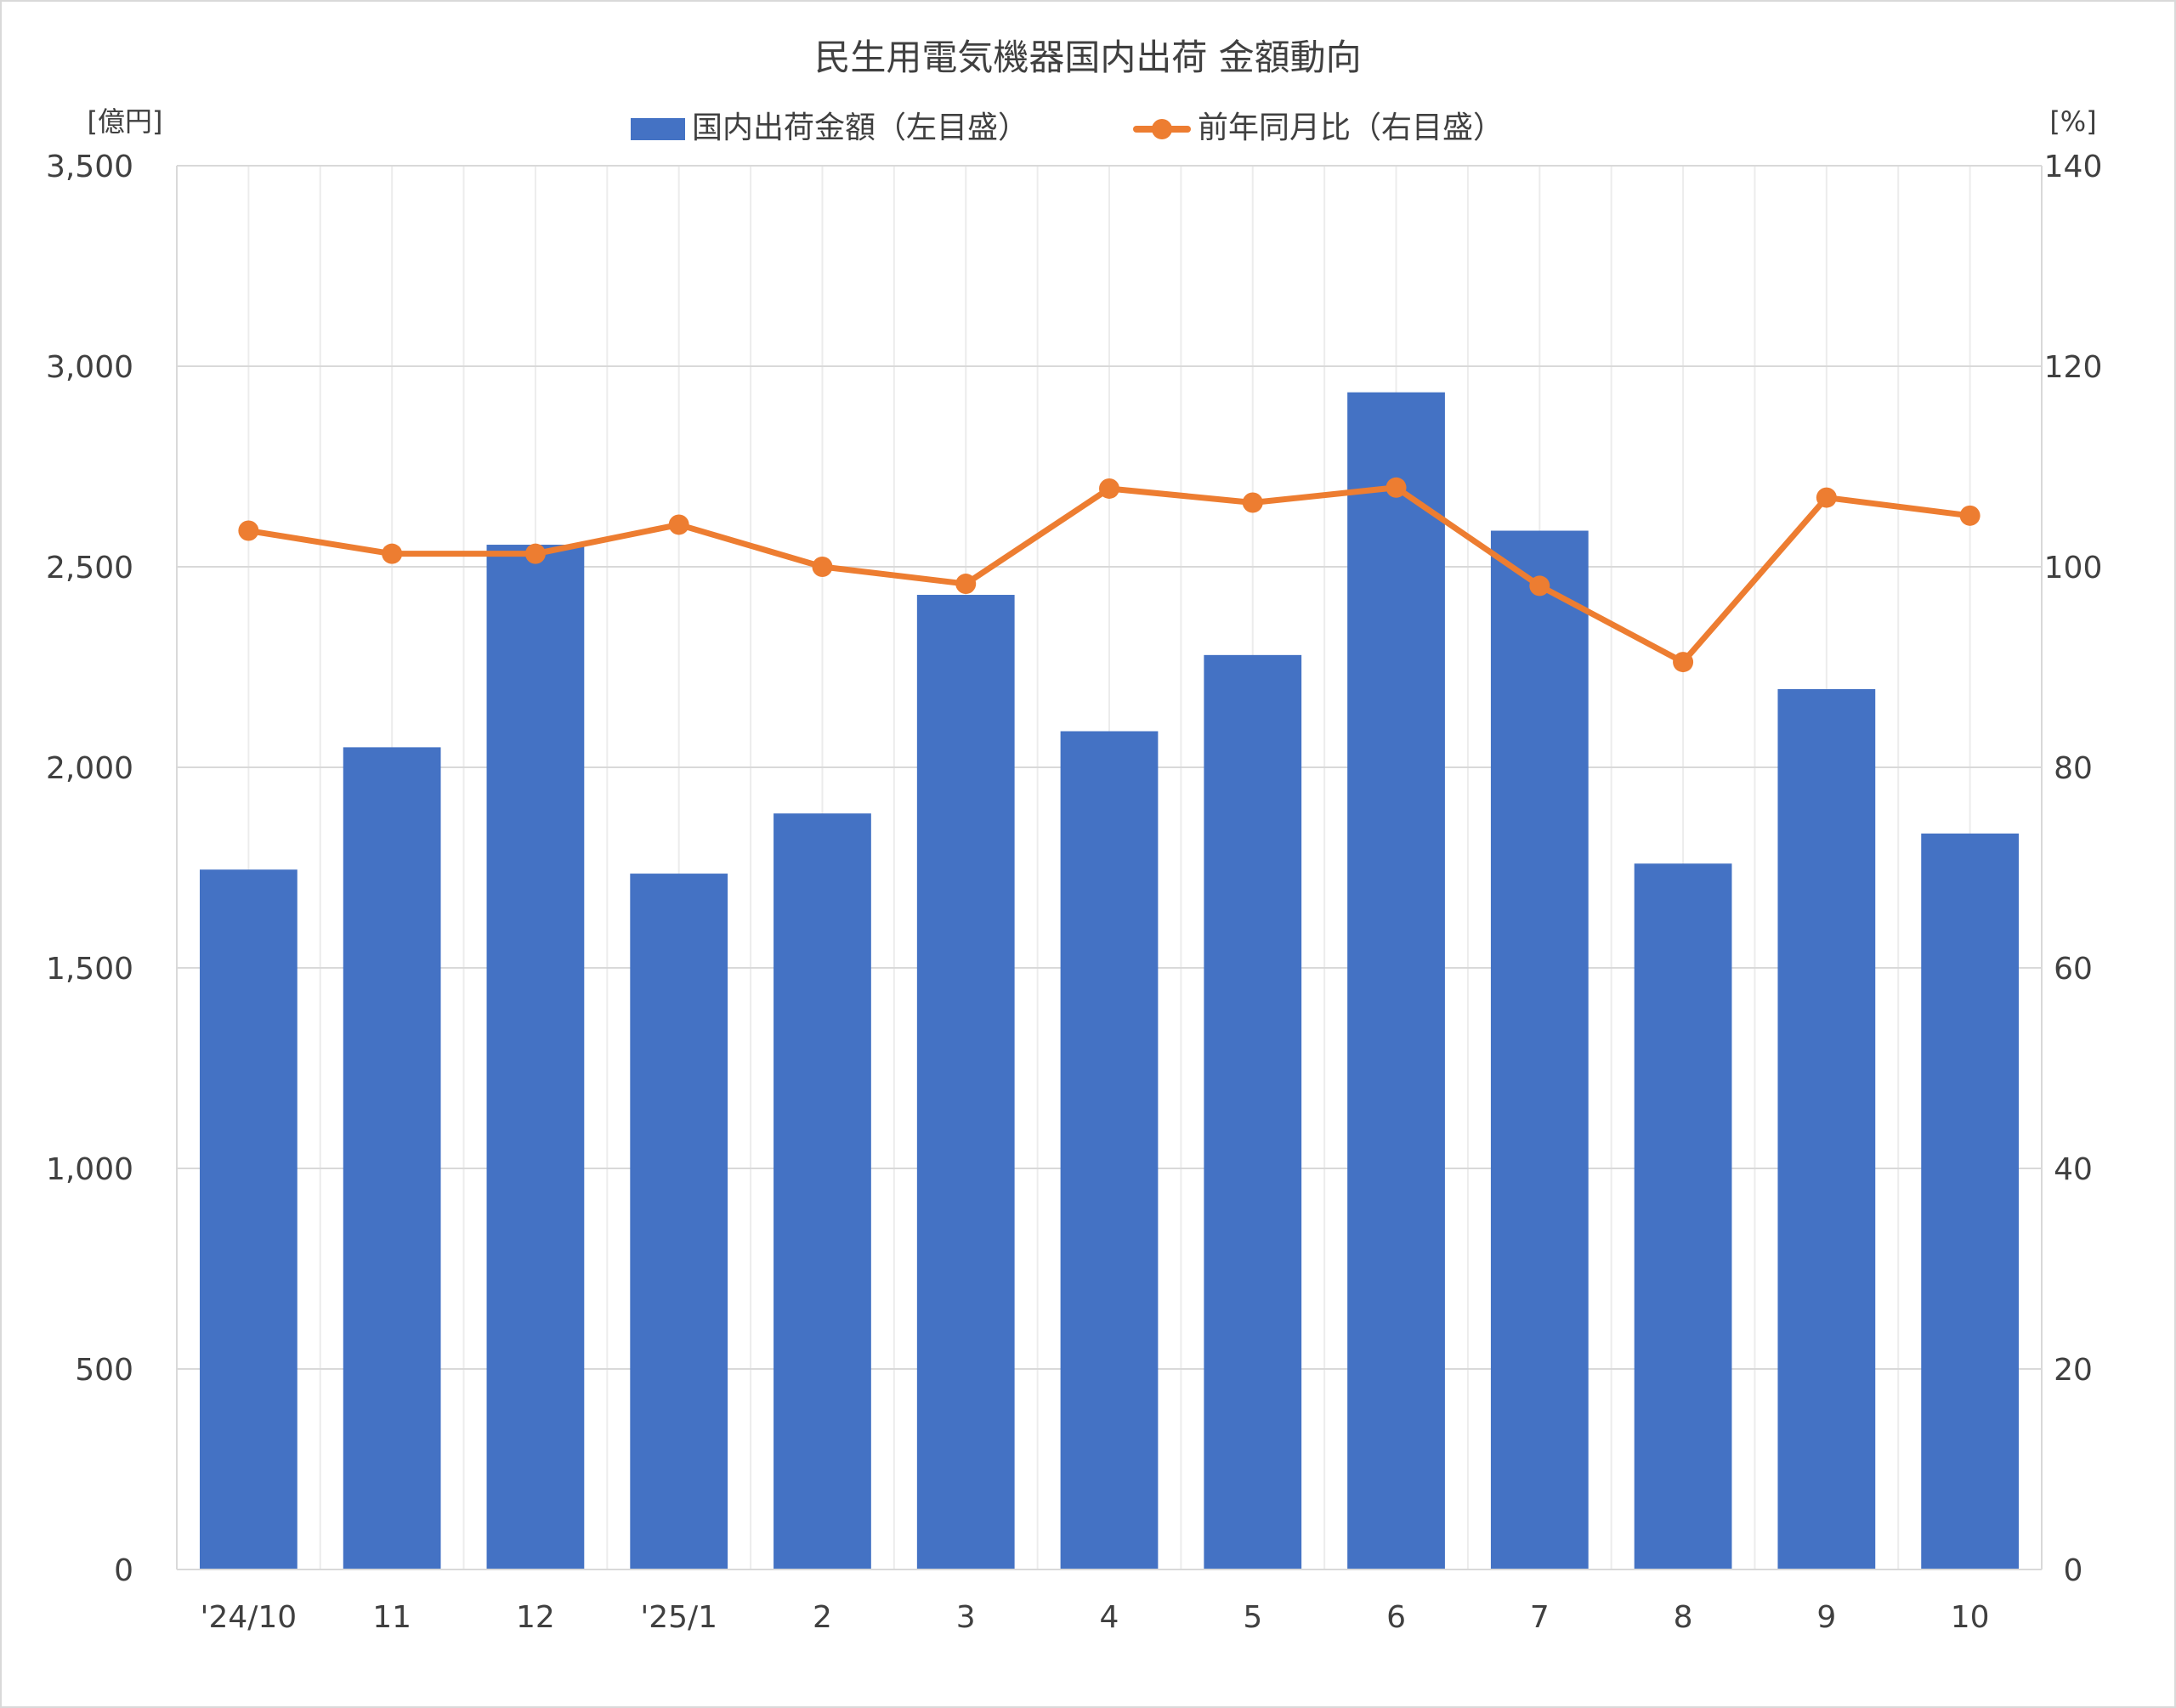 This screenshot has width=2176, height=1708. Describe the element at coordinates (89, 568) in the screenshot. I see `left-tick-label: 2,500` at that location.